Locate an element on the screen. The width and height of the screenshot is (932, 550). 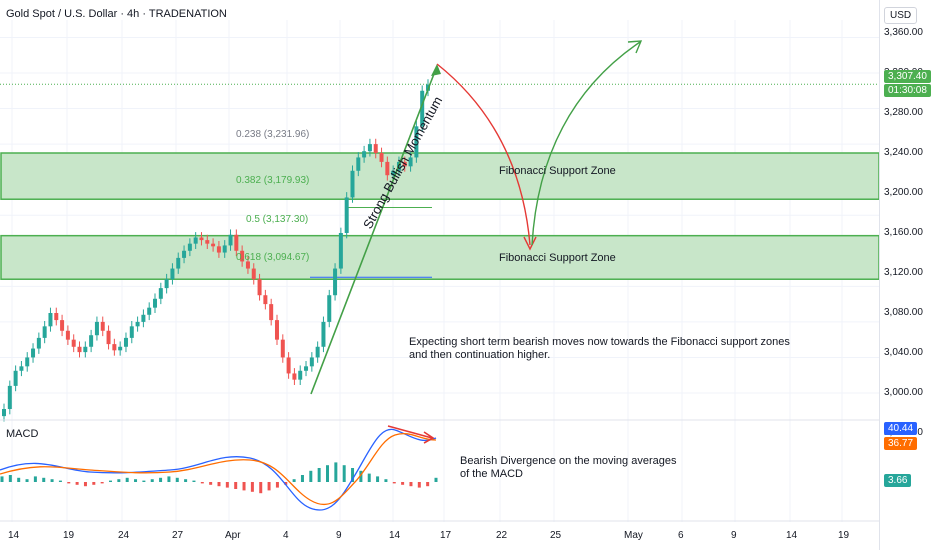
fib-level-05: 0.5 (3,137.30) is located at coordinates (277, 219).